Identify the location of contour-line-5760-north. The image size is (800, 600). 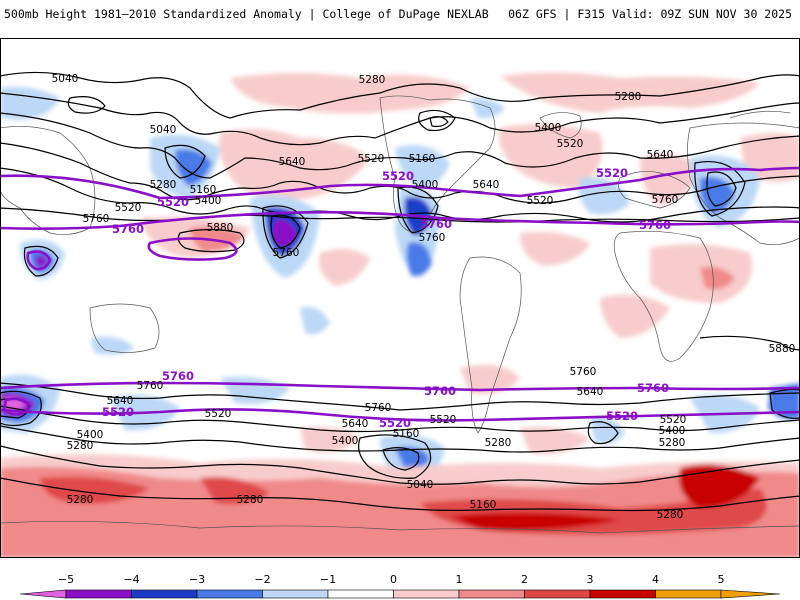
(400, 220).